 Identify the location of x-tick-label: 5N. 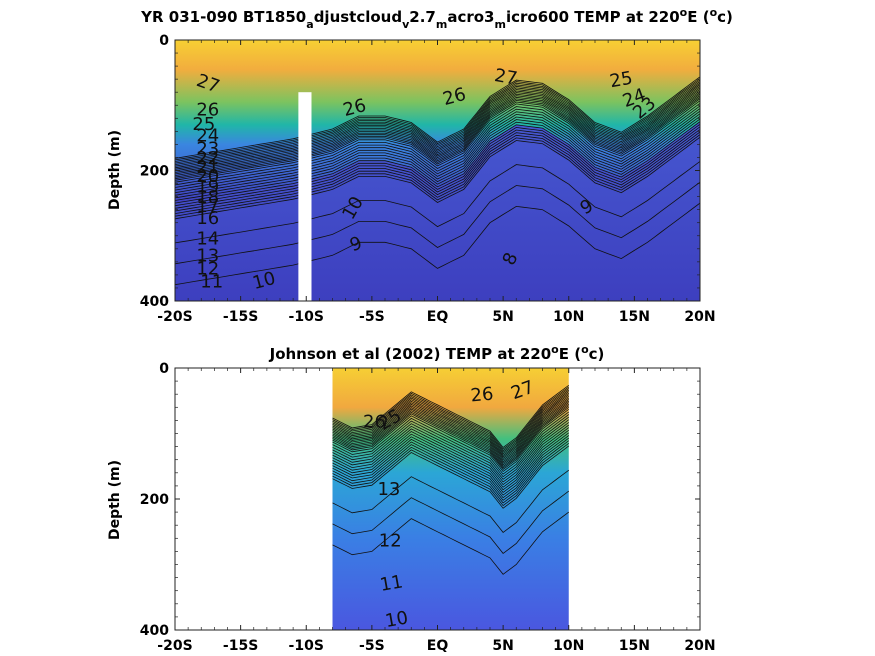
(502, 317).